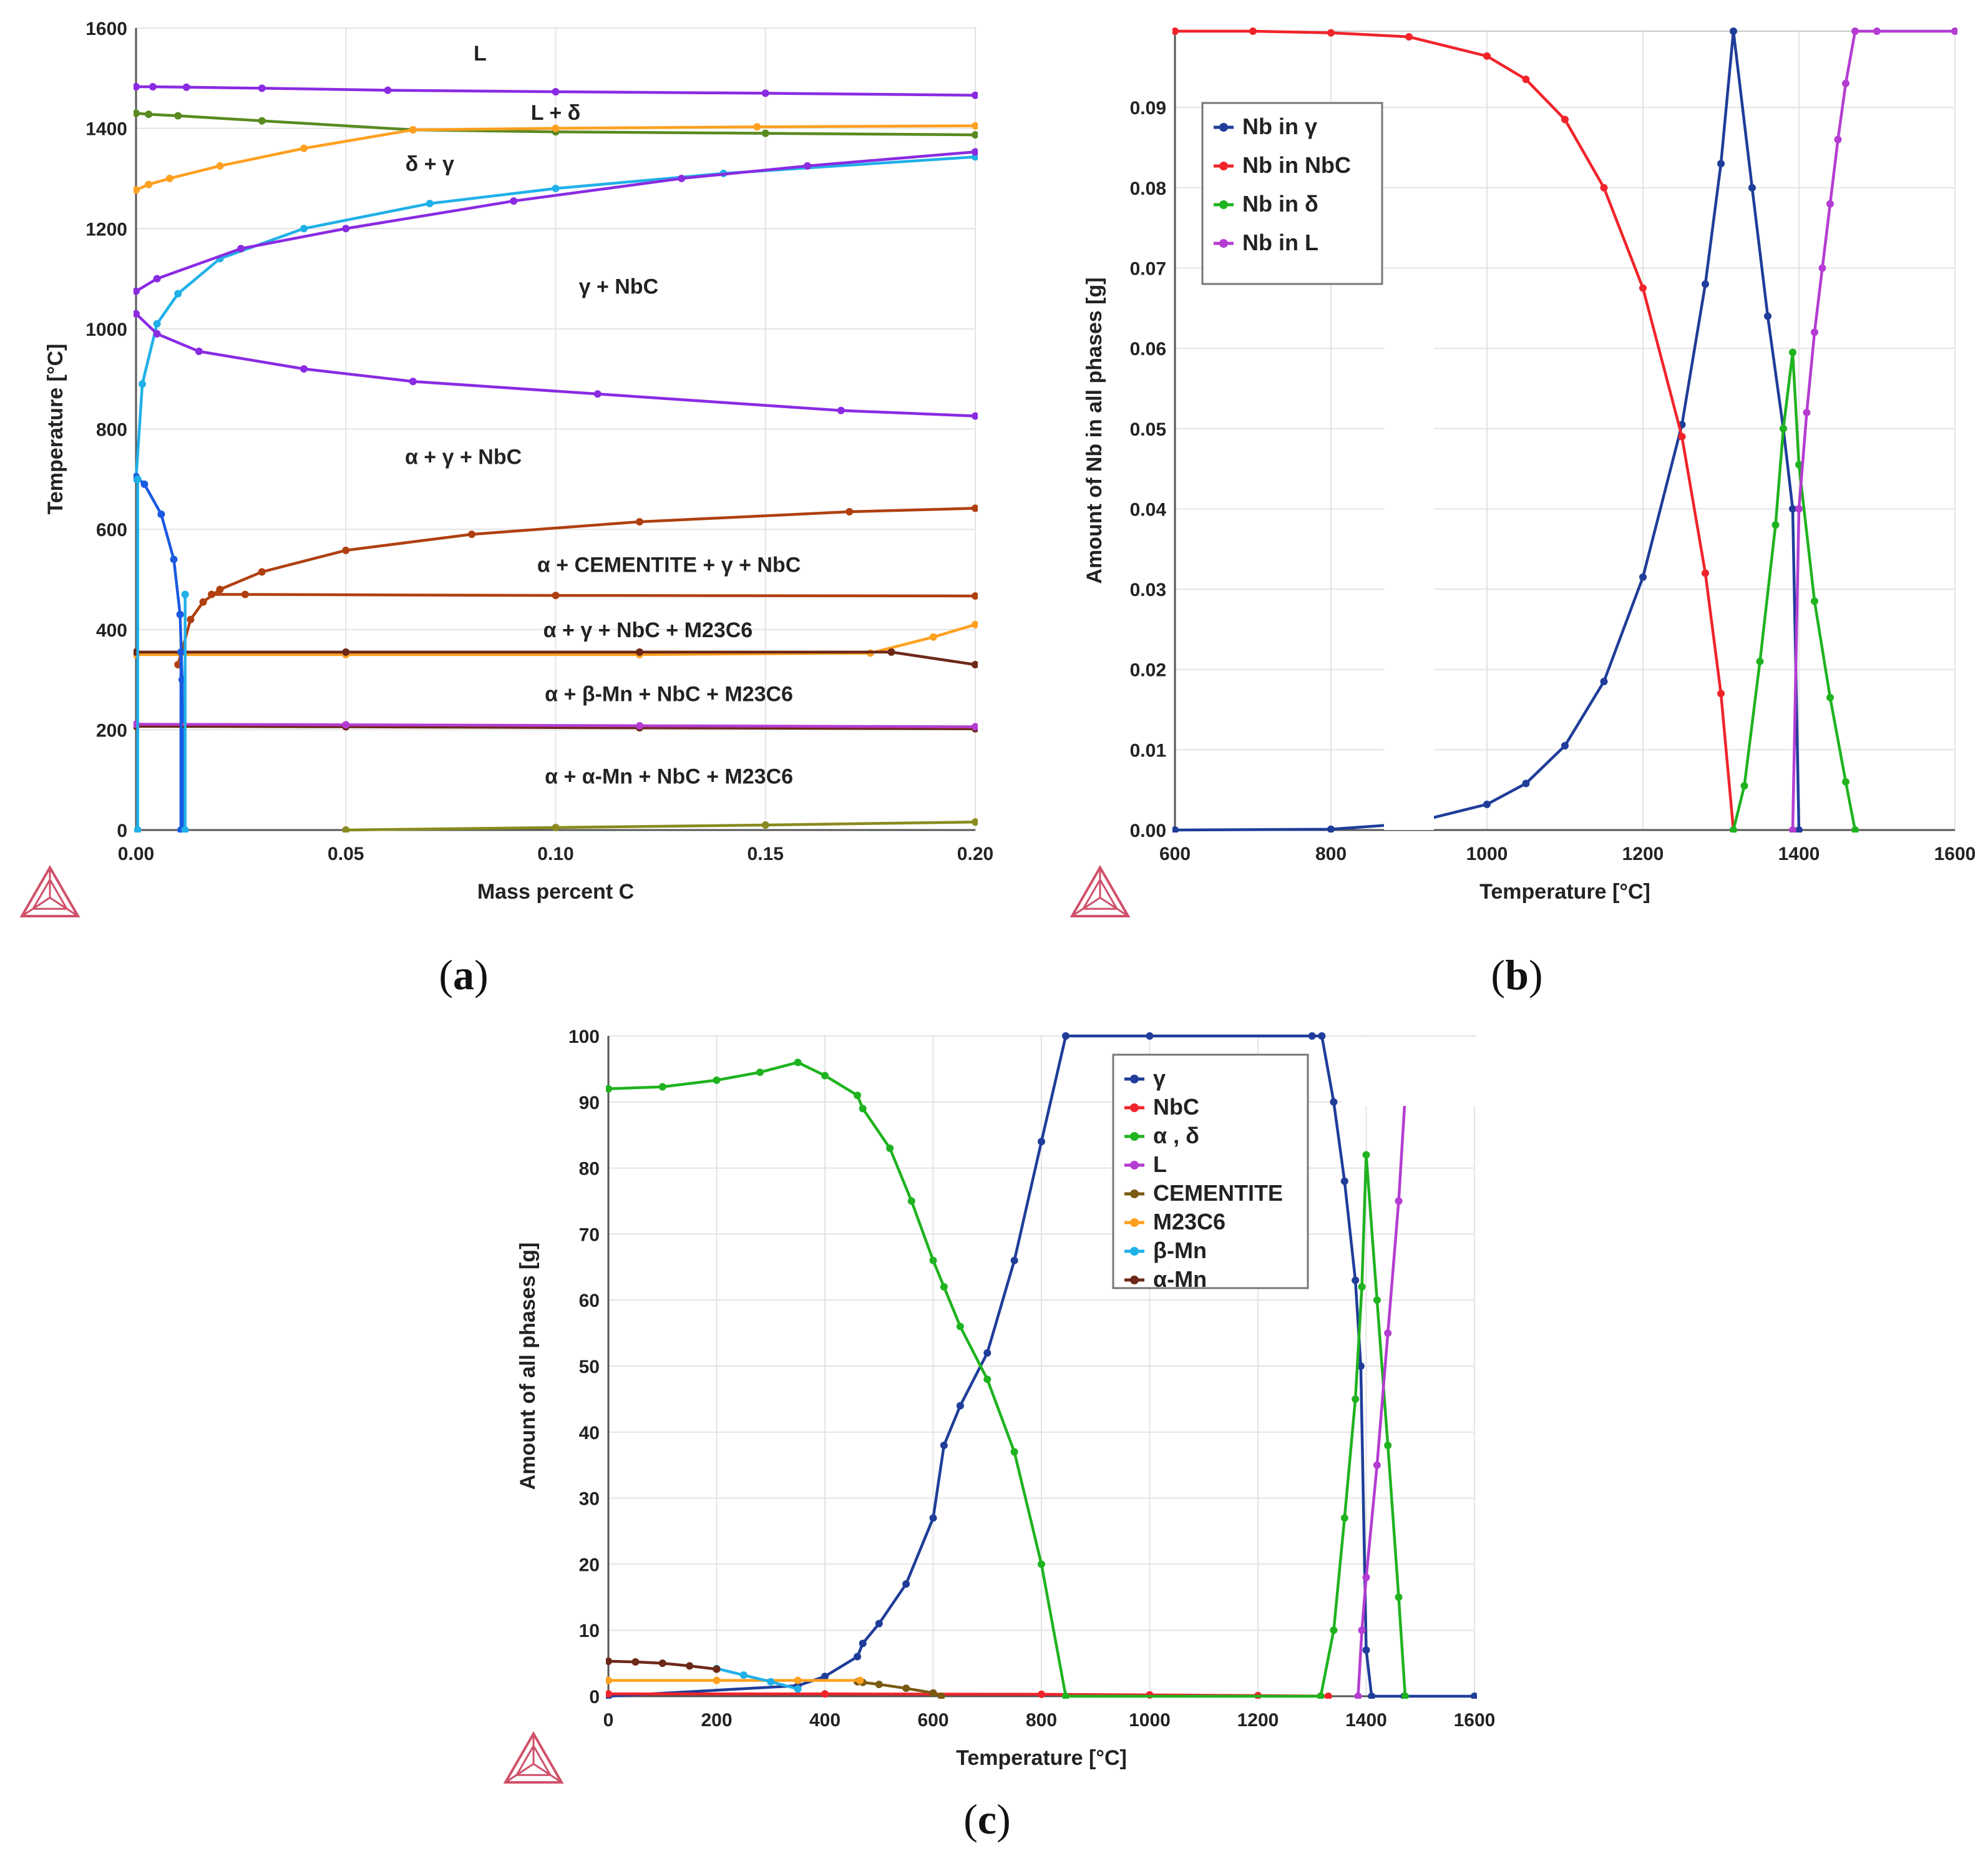 The image size is (1988, 1861). What do you see at coordinates (106, 129) in the screenshot?
I see `y-tick-label-a-7: 1400` at bounding box center [106, 129].